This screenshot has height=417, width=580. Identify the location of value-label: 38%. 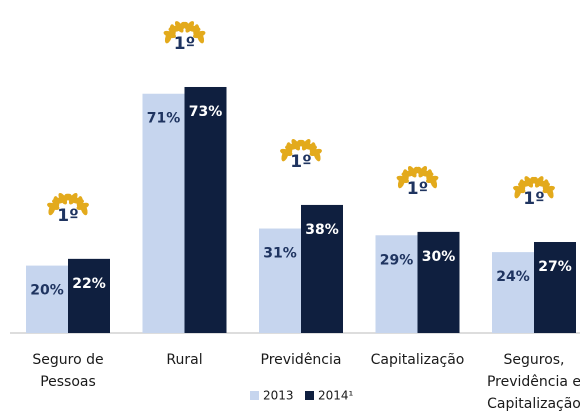
(322, 230).